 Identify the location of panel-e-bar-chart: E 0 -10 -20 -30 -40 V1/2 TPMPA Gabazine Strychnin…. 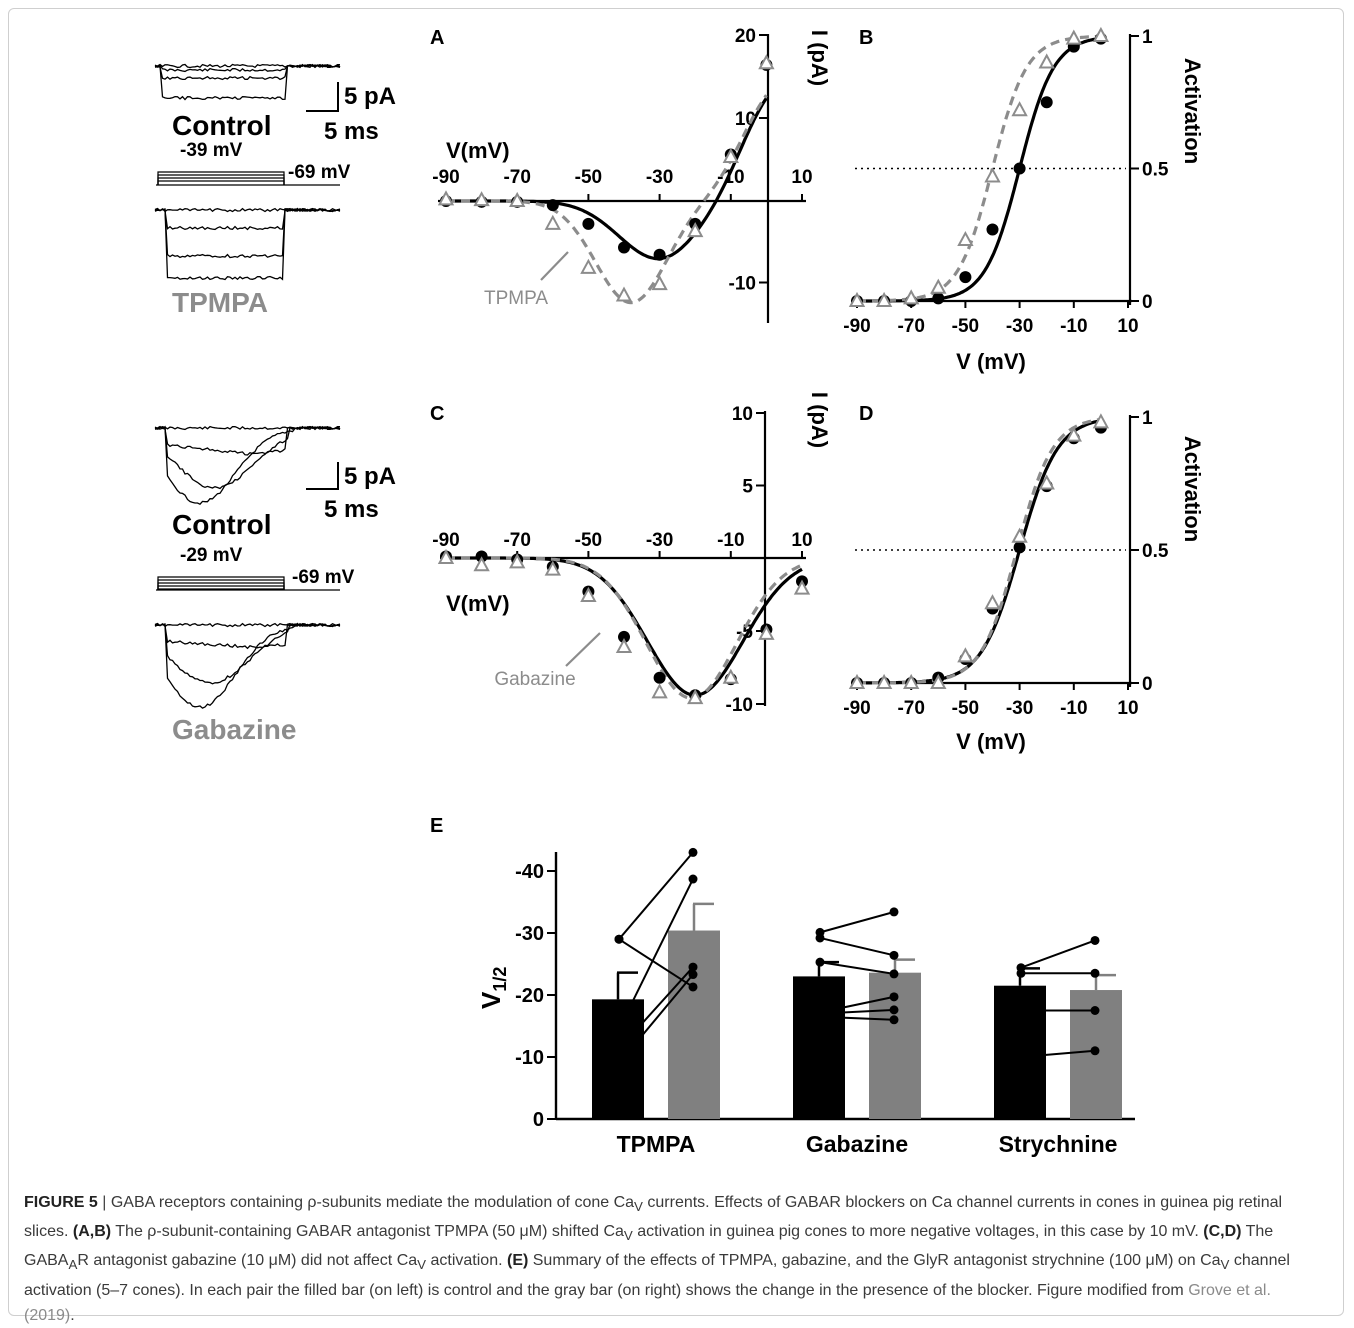
(782, 986).